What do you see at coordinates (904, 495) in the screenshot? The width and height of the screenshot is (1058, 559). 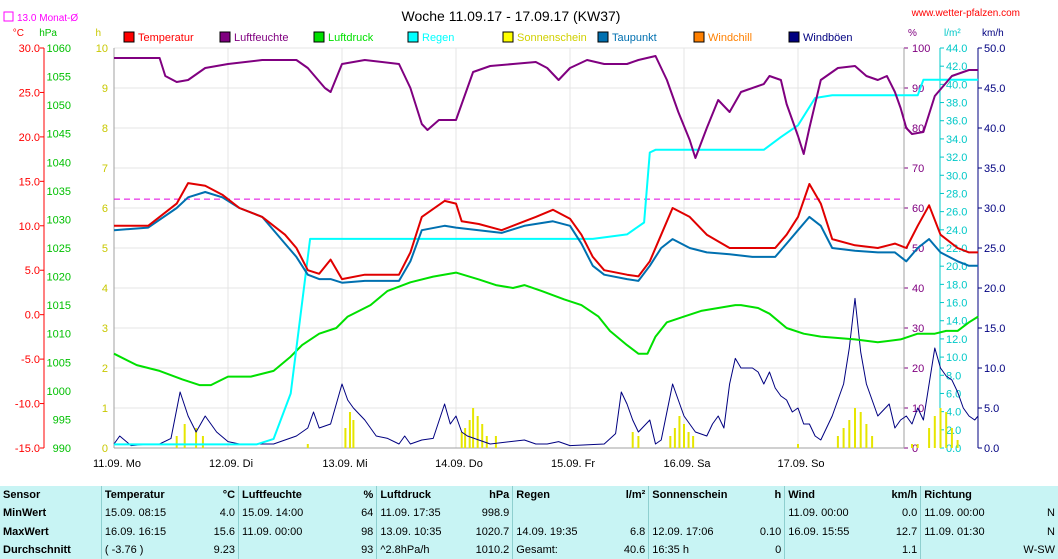 I see `stats-header-unit: km/h` at bounding box center [904, 495].